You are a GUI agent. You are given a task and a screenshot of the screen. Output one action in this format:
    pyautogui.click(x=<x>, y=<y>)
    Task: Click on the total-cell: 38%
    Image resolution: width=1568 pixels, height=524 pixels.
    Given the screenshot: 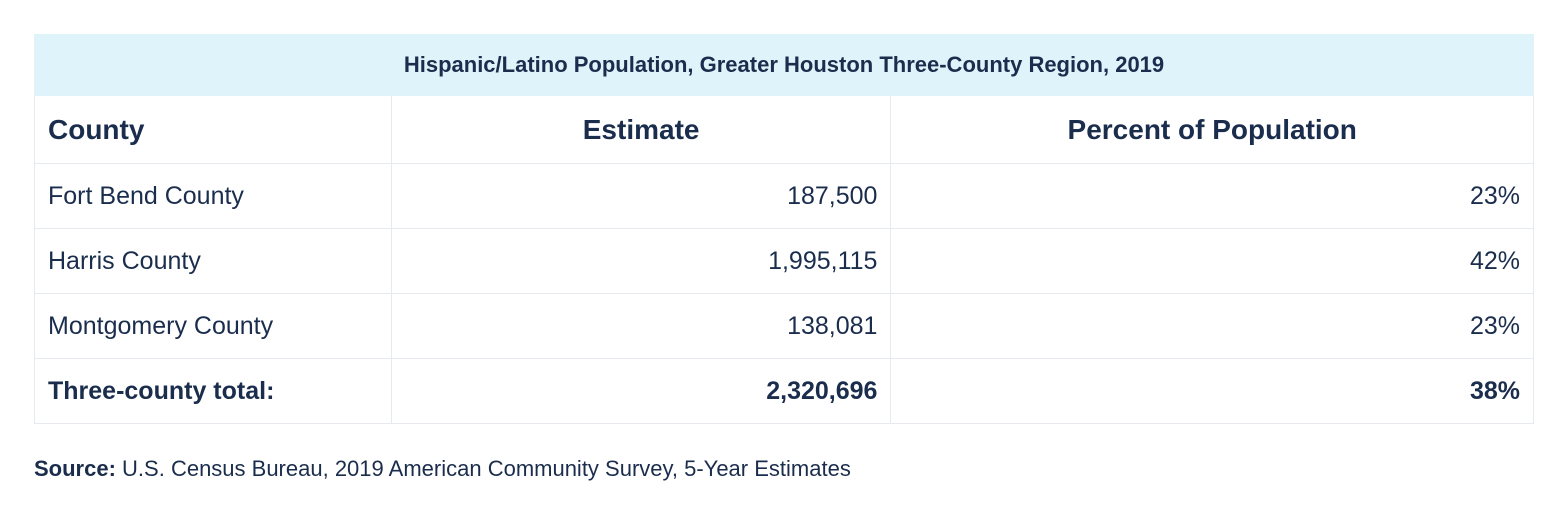 What is the action you would take?
    pyautogui.click(x=1212, y=391)
    